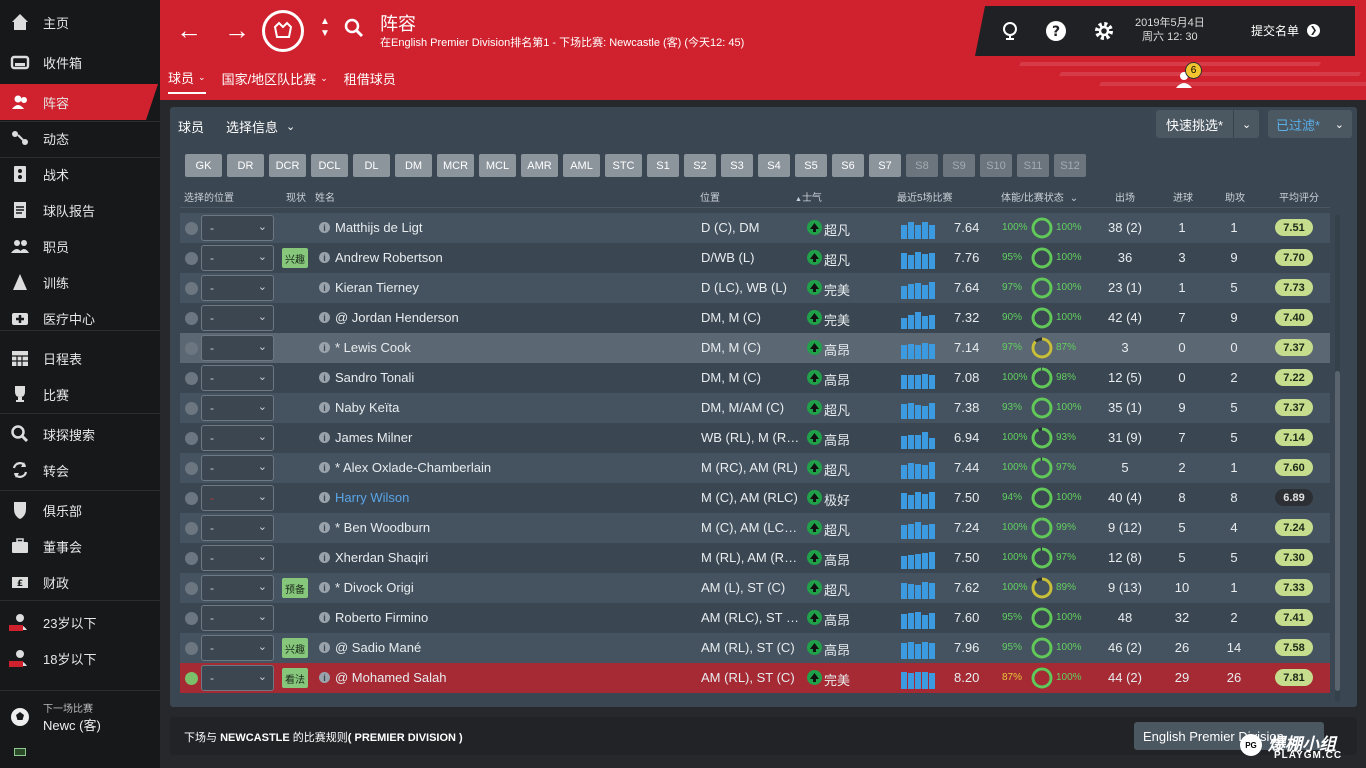 The width and height of the screenshot is (1366, 768). What do you see at coordinates (663, 165) in the screenshot?
I see `position-filter-s1: S1` at bounding box center [663, 165].